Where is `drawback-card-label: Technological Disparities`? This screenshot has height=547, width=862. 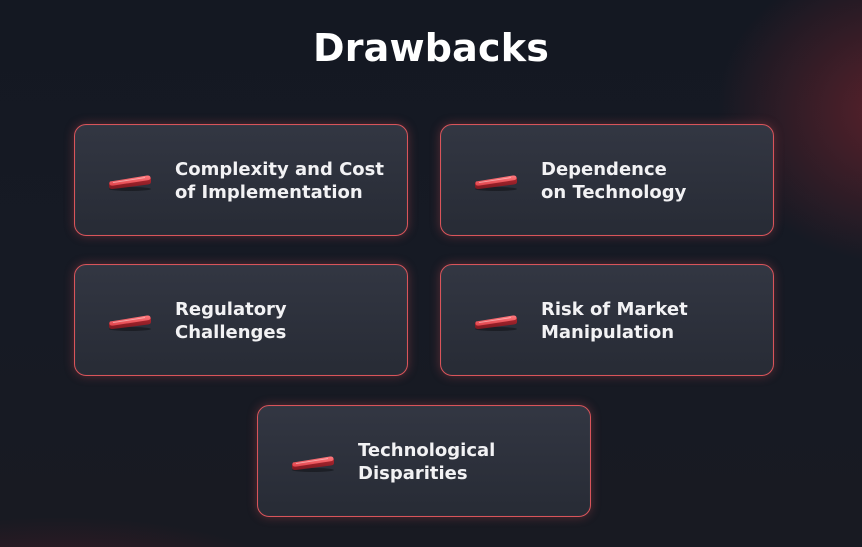 drawback-card-label: Technological Disparities is located at coordinates (470, 462).